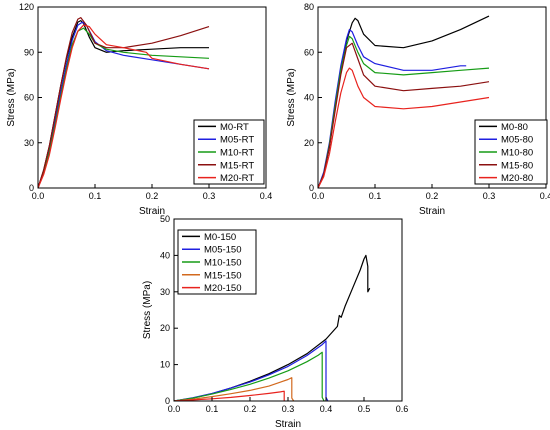 The height and width of the screenshot is (430, 550). I want to click on legend-label: M05-RT, so click(237, 140).